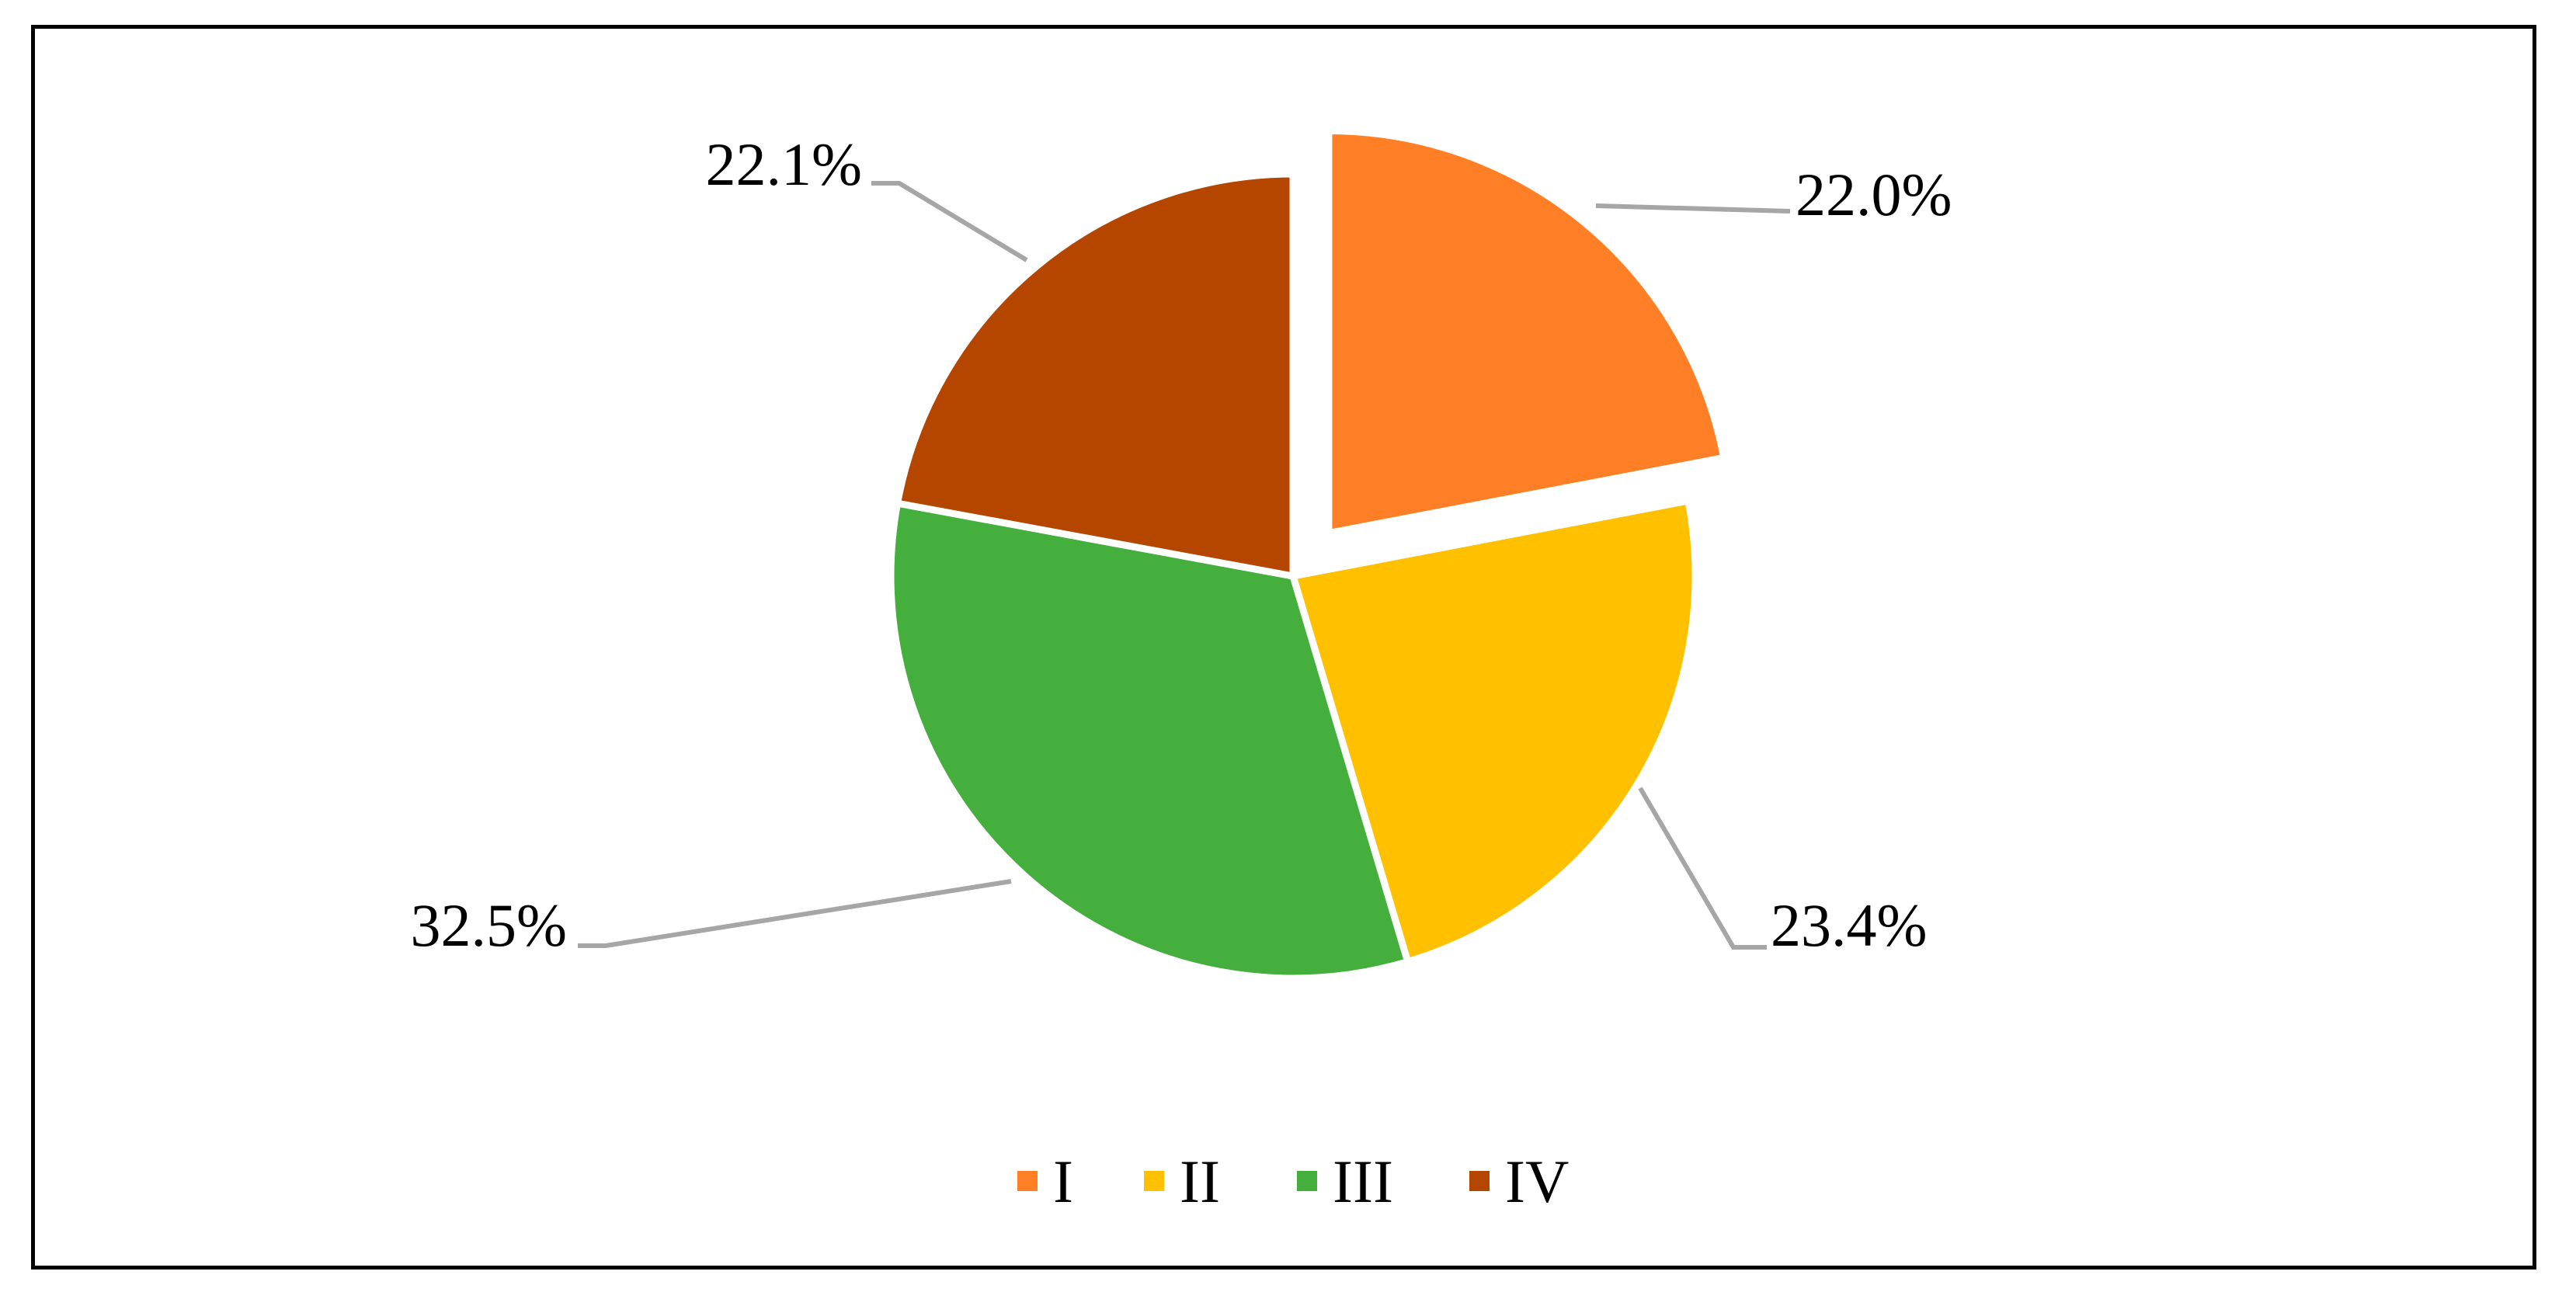  Describe the element at coordinates (1363, 1181) in the screenshot. I see `legend-label-III: III` at that location.